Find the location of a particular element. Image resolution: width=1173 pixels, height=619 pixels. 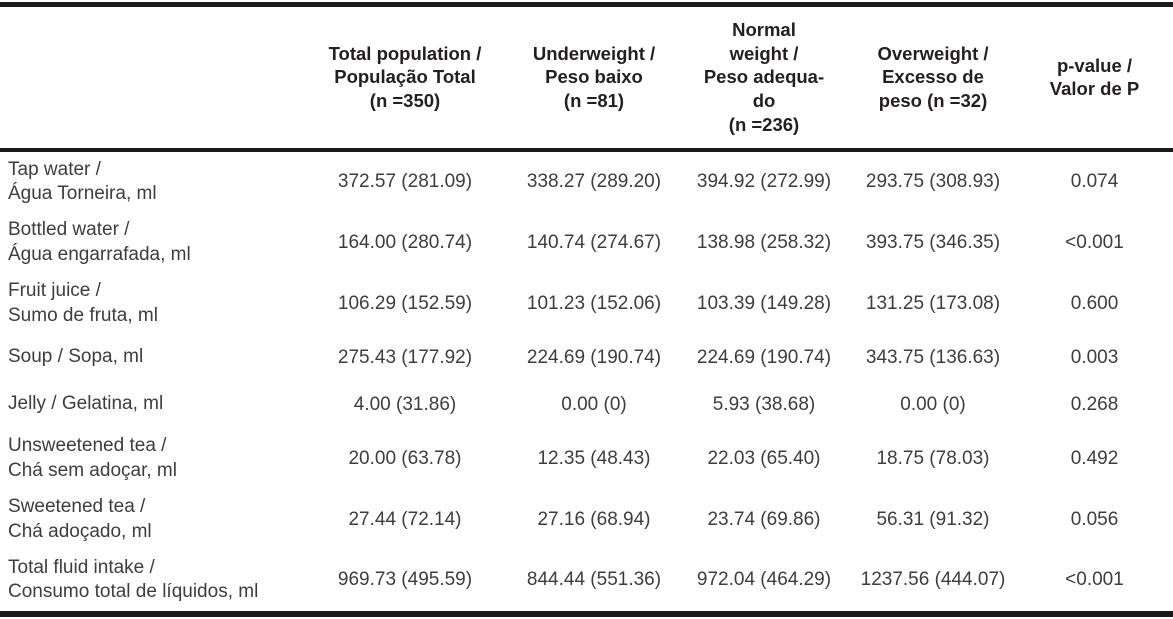

column-header-overweight: Overweight / Excesso de peso (n =32) is located at coordinates (933, 78).